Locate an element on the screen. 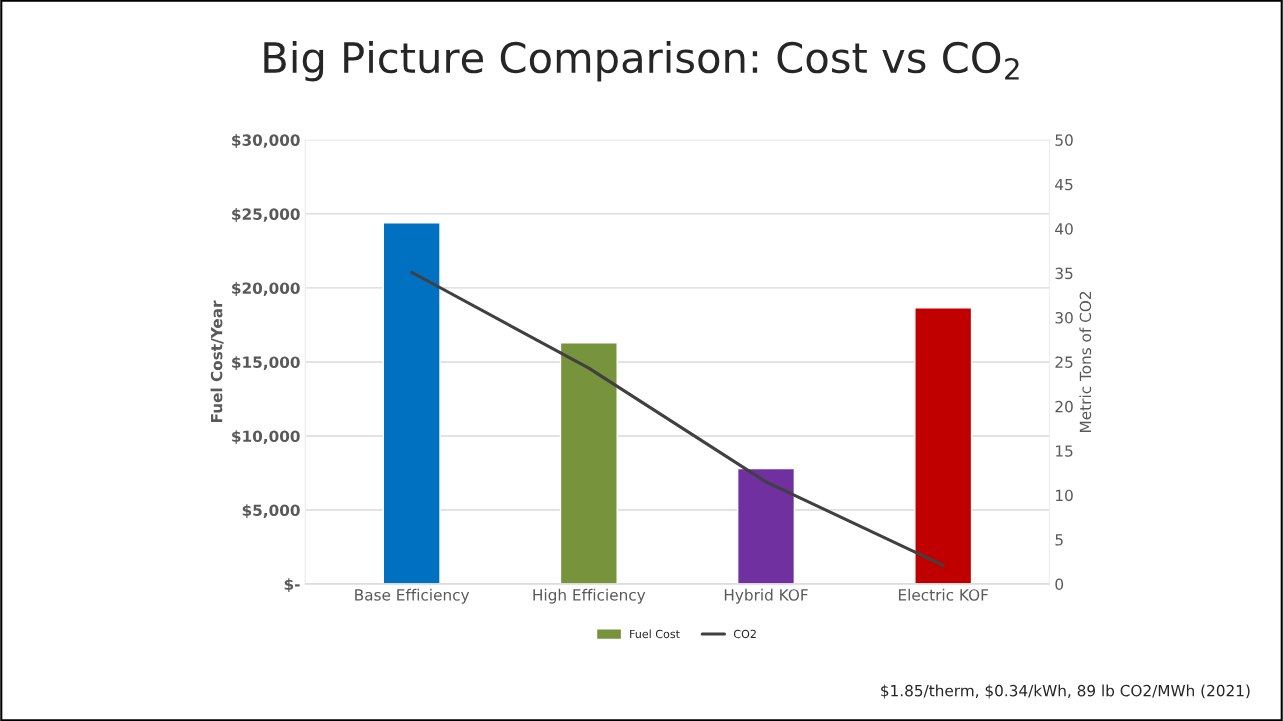  y2-tick-label: 10 is located at coordinates (1064, 495).